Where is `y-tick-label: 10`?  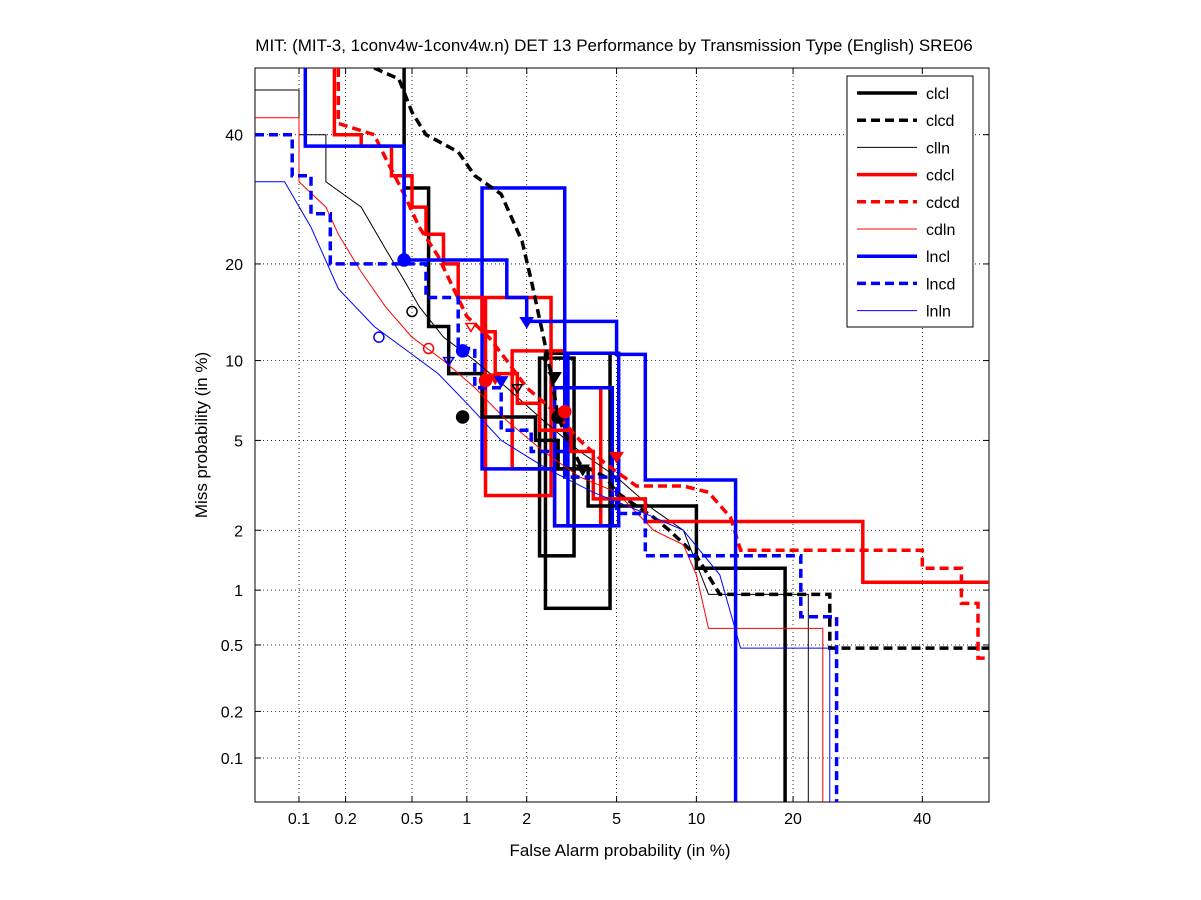
y-tick-label: 10 is located at coordinates (234, 362).